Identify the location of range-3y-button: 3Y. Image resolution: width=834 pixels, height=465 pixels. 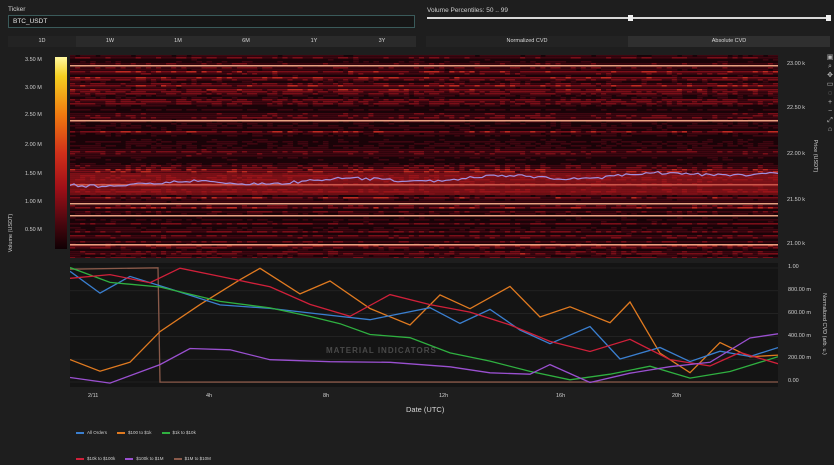
(382, 41).